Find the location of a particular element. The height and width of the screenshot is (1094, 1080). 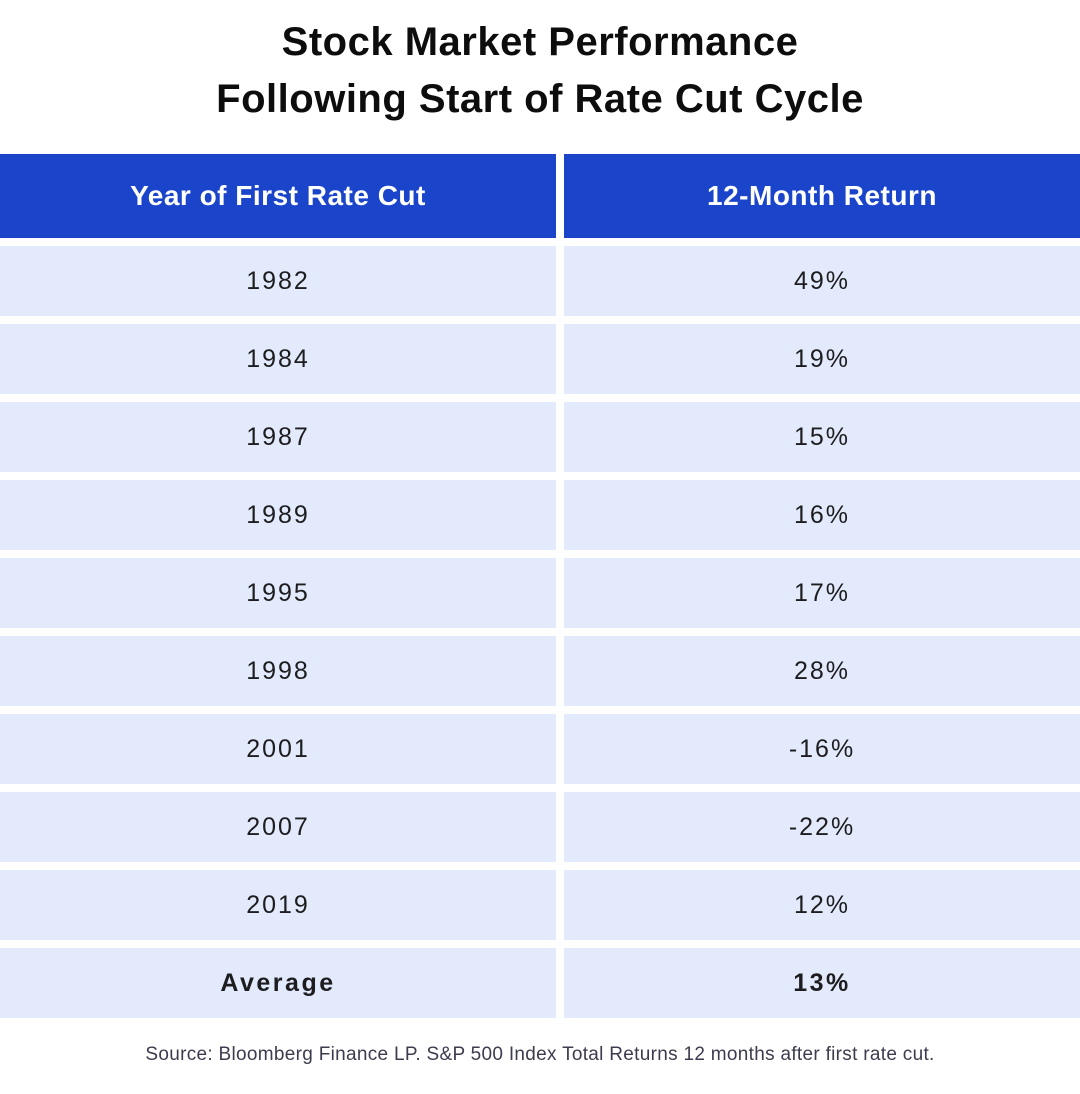

column-header-year: Year of First Rate Cut is located at coordinates (278, 196).